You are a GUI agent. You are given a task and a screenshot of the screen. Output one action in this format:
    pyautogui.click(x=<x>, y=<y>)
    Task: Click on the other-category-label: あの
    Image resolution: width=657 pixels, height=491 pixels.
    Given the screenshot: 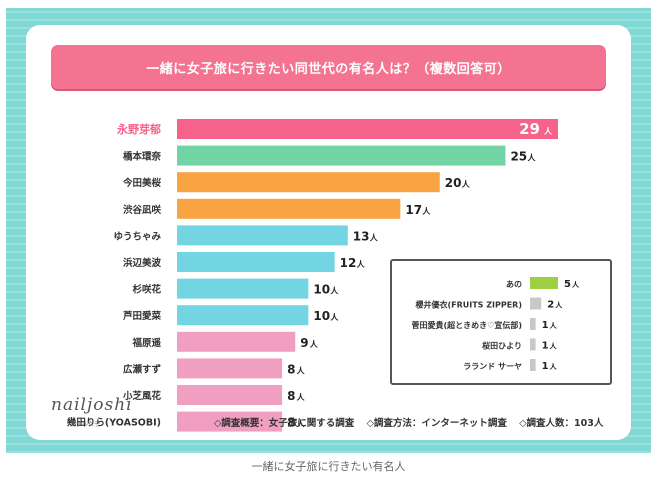 What is the action you would take?
    pyautogui.click(x=514, y=284)
    